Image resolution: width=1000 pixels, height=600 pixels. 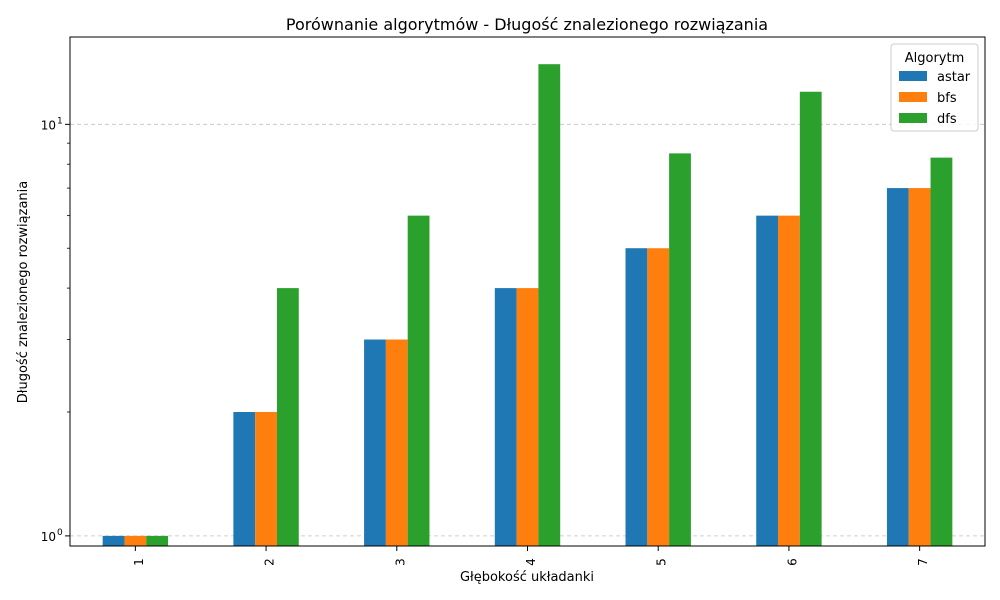 I want to click on x-tick-label: 2, so click(x=270, y=562).